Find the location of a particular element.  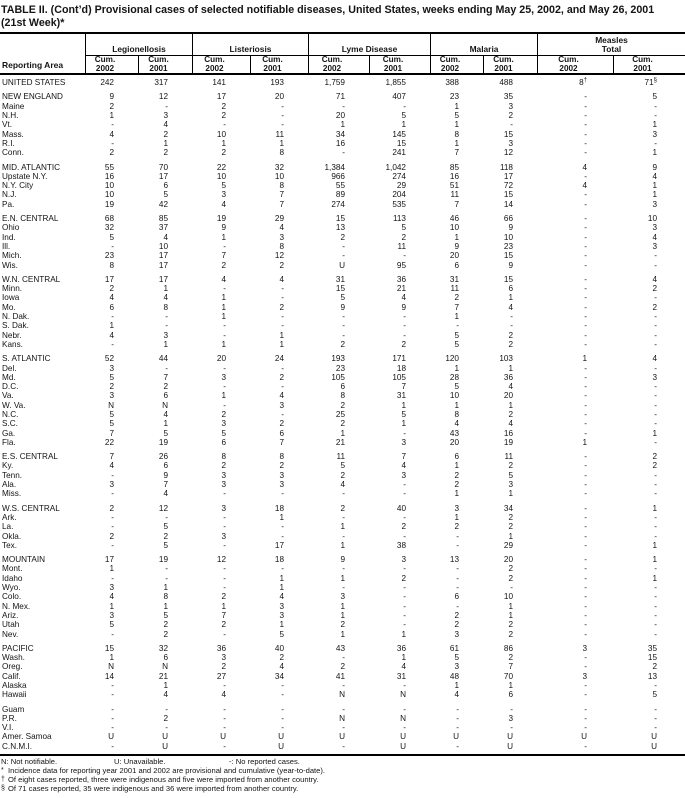

group-header-malaria: Malaria is located at coordinates (483, 45).